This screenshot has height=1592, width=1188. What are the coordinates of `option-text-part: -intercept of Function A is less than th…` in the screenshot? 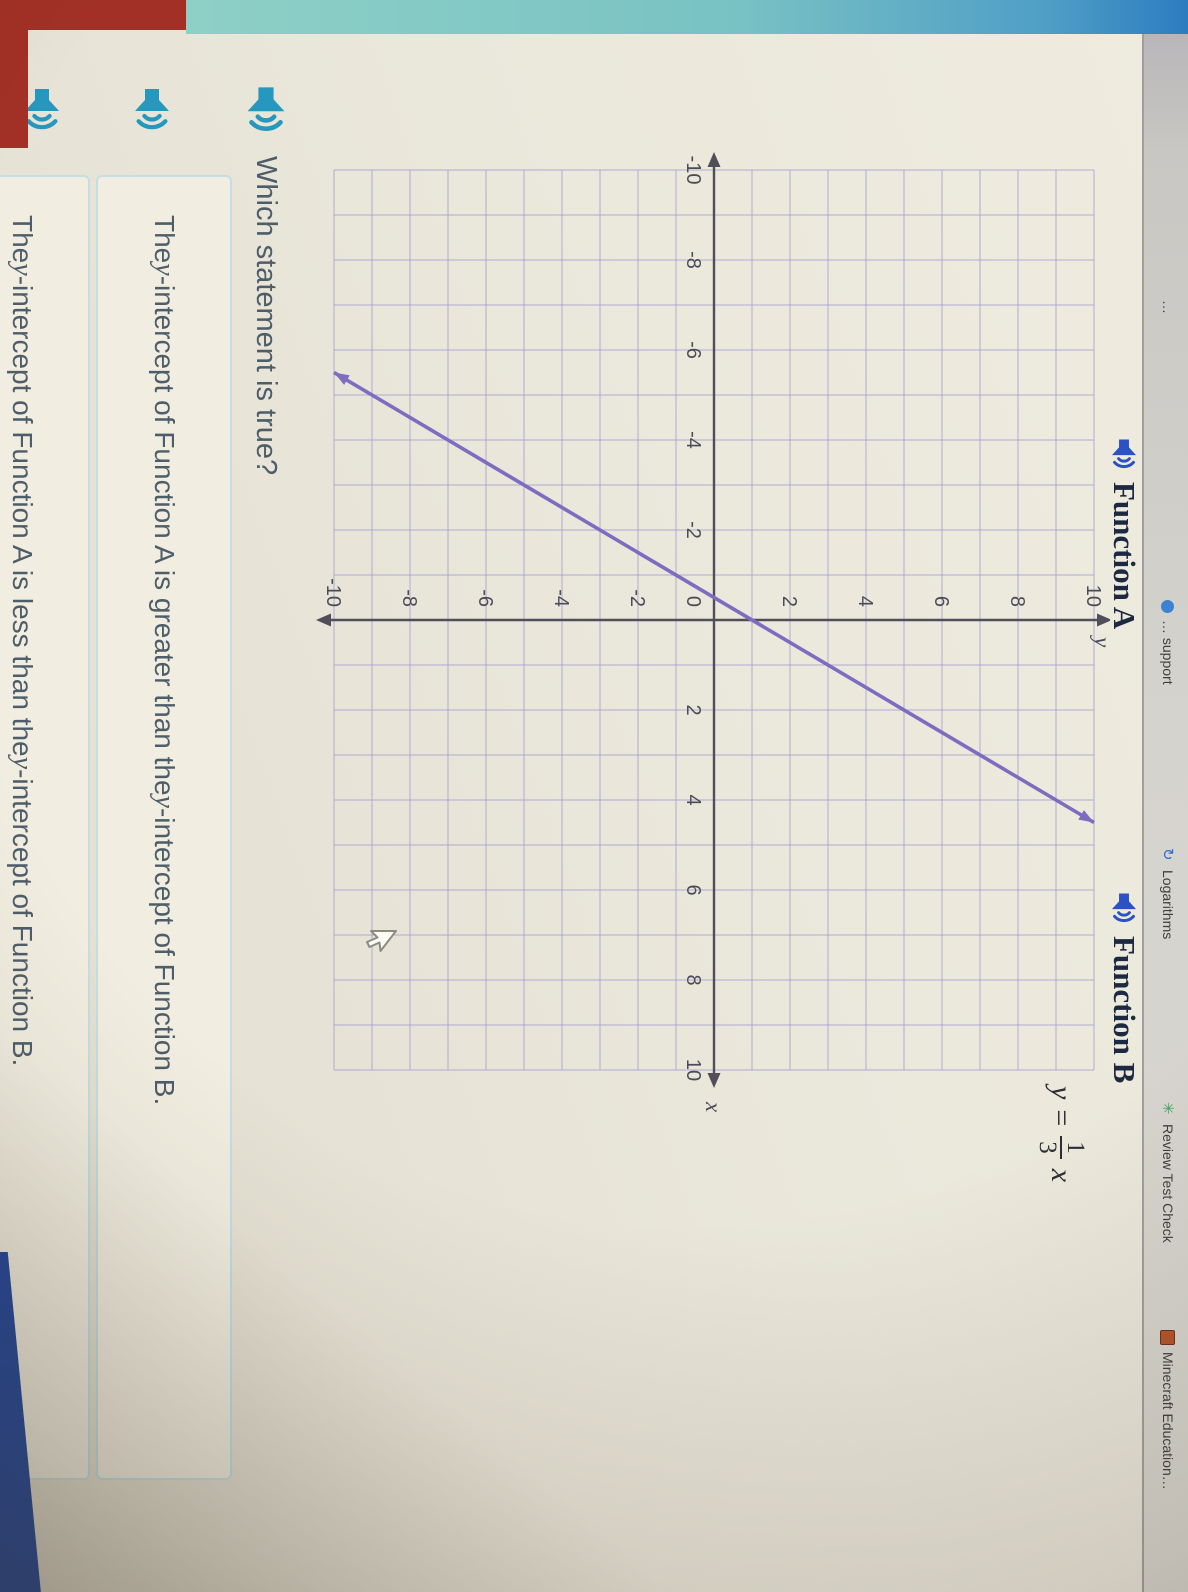 It's located at (22, 516).